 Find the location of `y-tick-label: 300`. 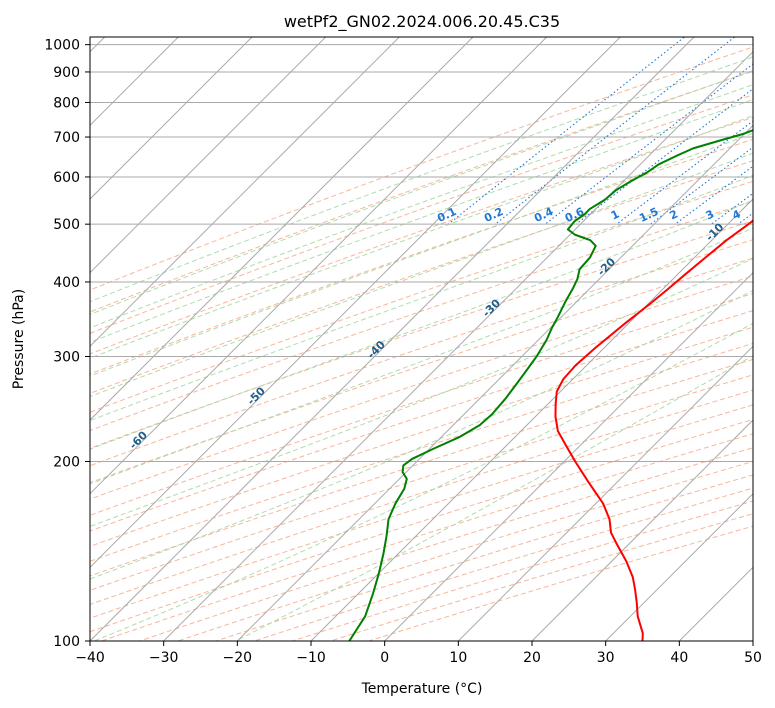

y-tick-label: 300 is located at coordinates (66, 357).